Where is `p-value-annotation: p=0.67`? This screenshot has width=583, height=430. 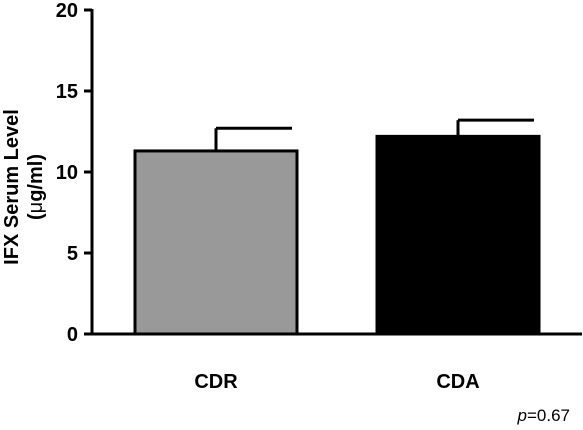 p-value-annotation: p=0.67 is located at coordinates (543, 415).